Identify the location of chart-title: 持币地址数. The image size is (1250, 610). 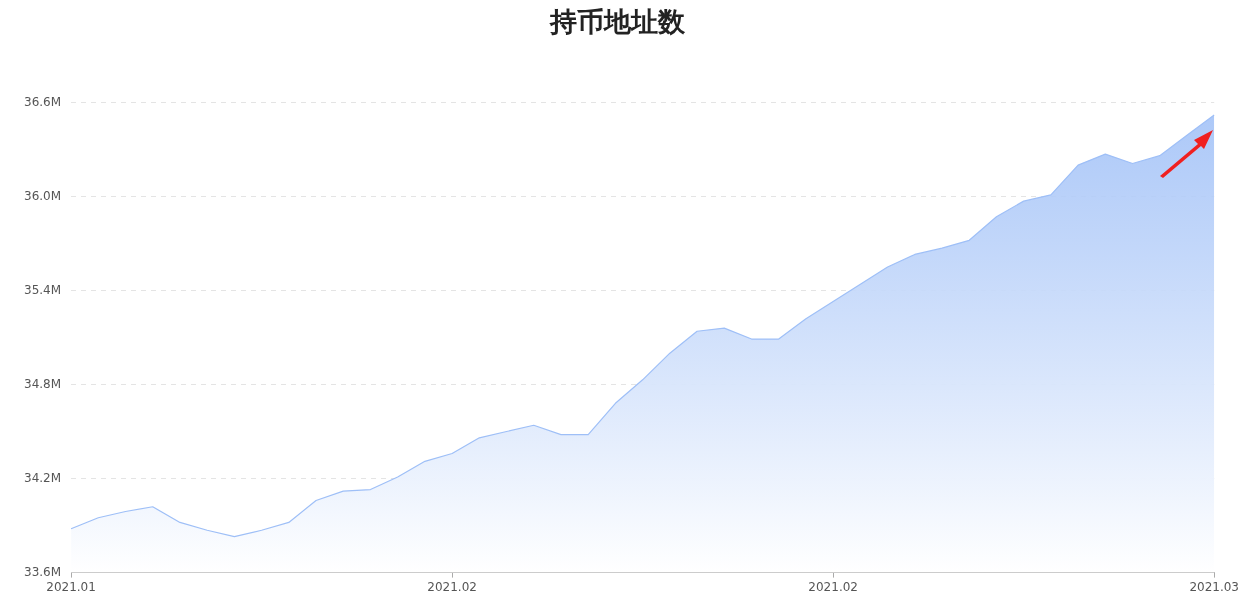
(617, 22).